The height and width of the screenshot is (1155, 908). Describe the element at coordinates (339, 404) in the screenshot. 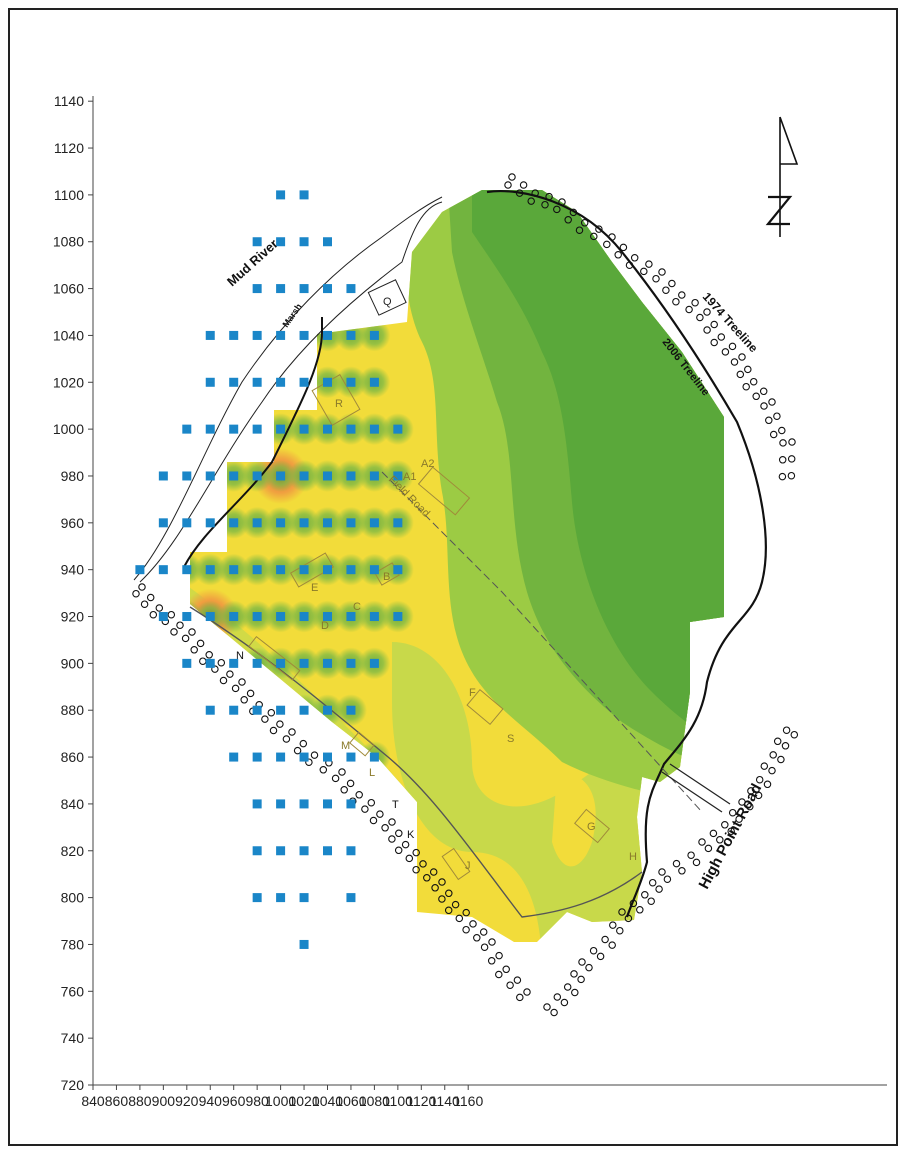

I see `feature-label-r: R` at that location.